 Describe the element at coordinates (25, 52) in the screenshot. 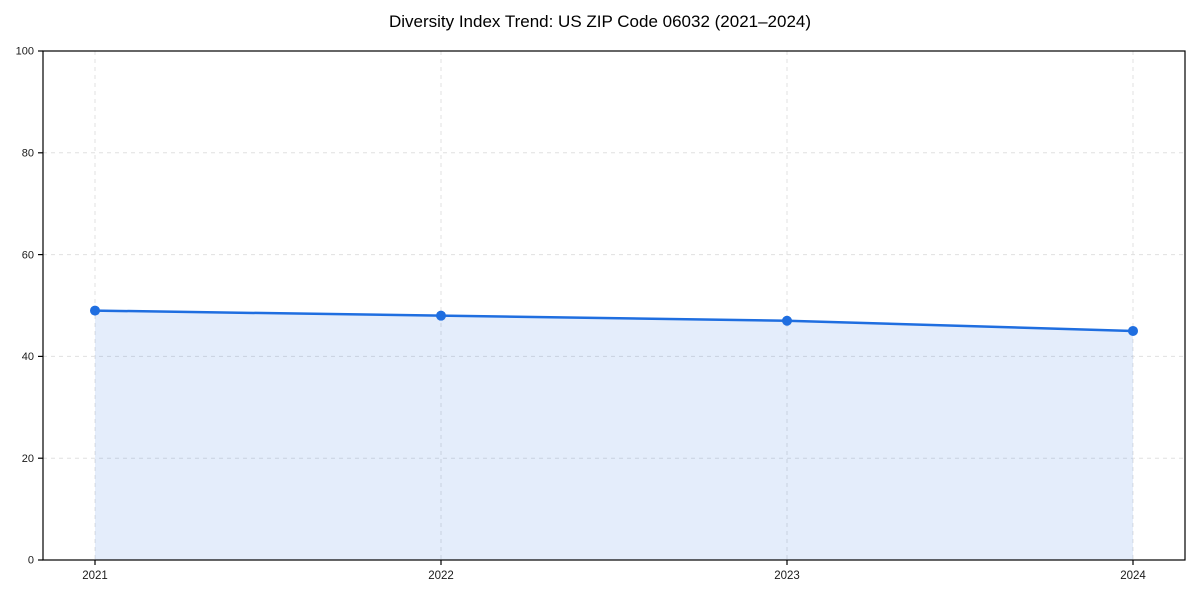

I see `y-tick-label: 100` at that location.